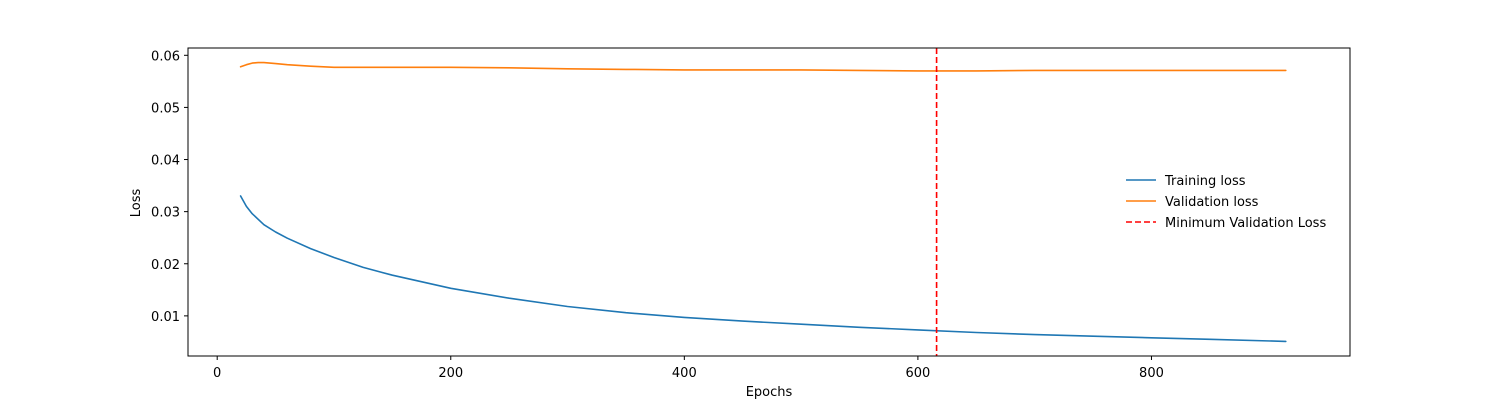  Describe the element at coordinates (763, 66) in the screenshot. I see `series-line-validation-loss` at that location.